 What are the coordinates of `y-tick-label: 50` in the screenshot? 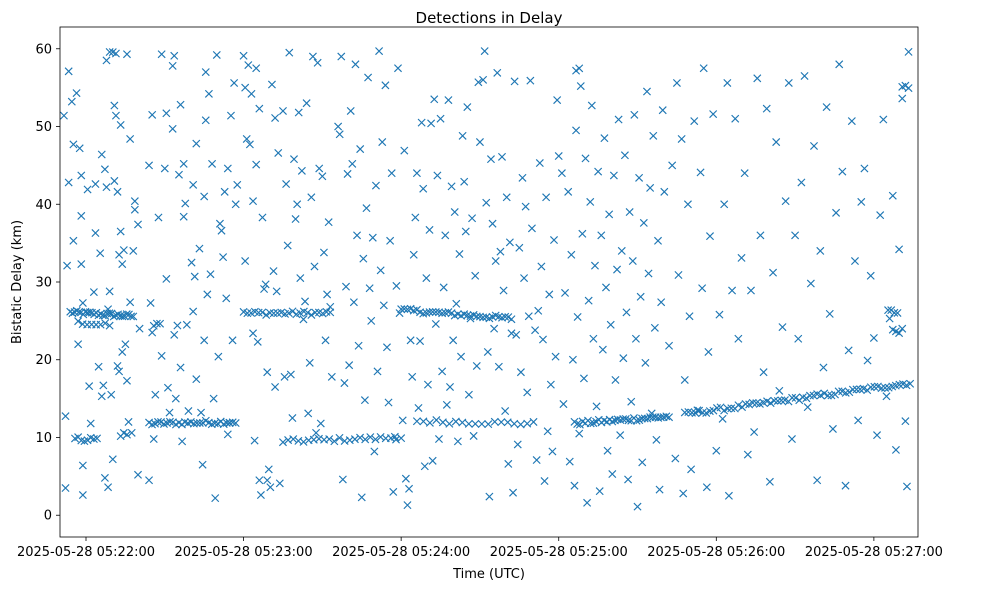 It's located at (43, 127).